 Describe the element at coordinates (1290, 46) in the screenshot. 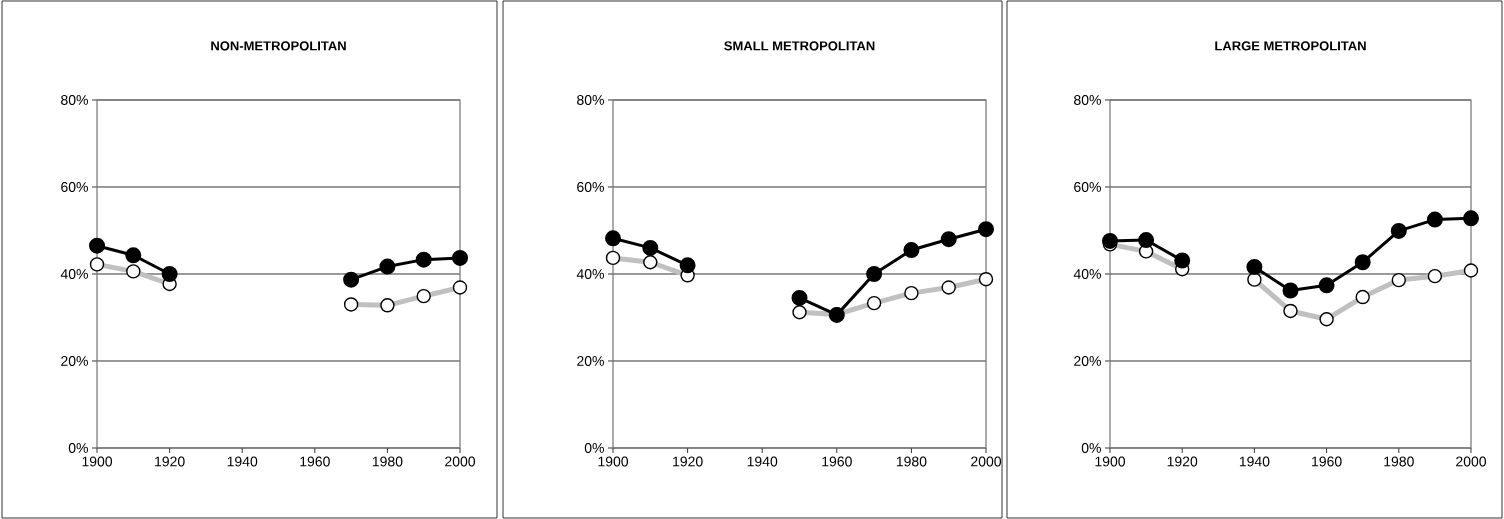

I see `chart-title: LARGE METROPOLITAN` at that location.